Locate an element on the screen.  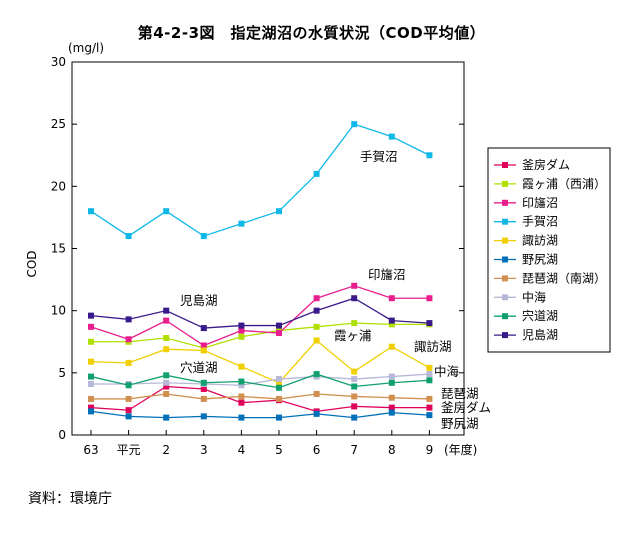
y-axis-title: COD is located at coordinates (32, 263).